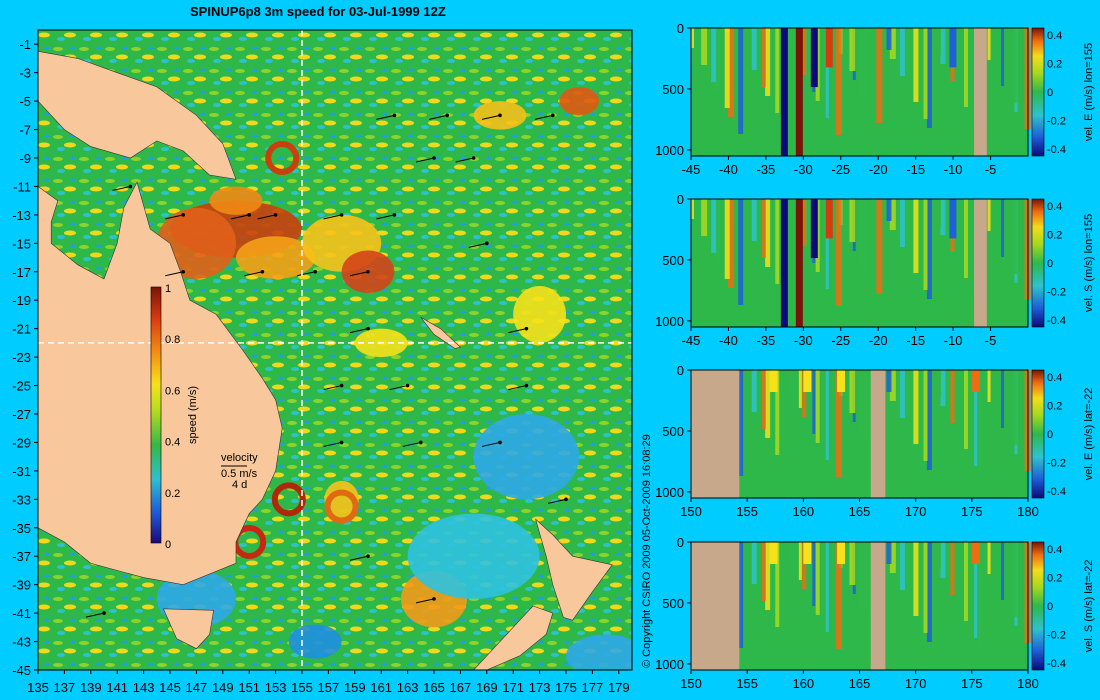  I want to click on velocity-key-title: velocity, so click(239, 458).